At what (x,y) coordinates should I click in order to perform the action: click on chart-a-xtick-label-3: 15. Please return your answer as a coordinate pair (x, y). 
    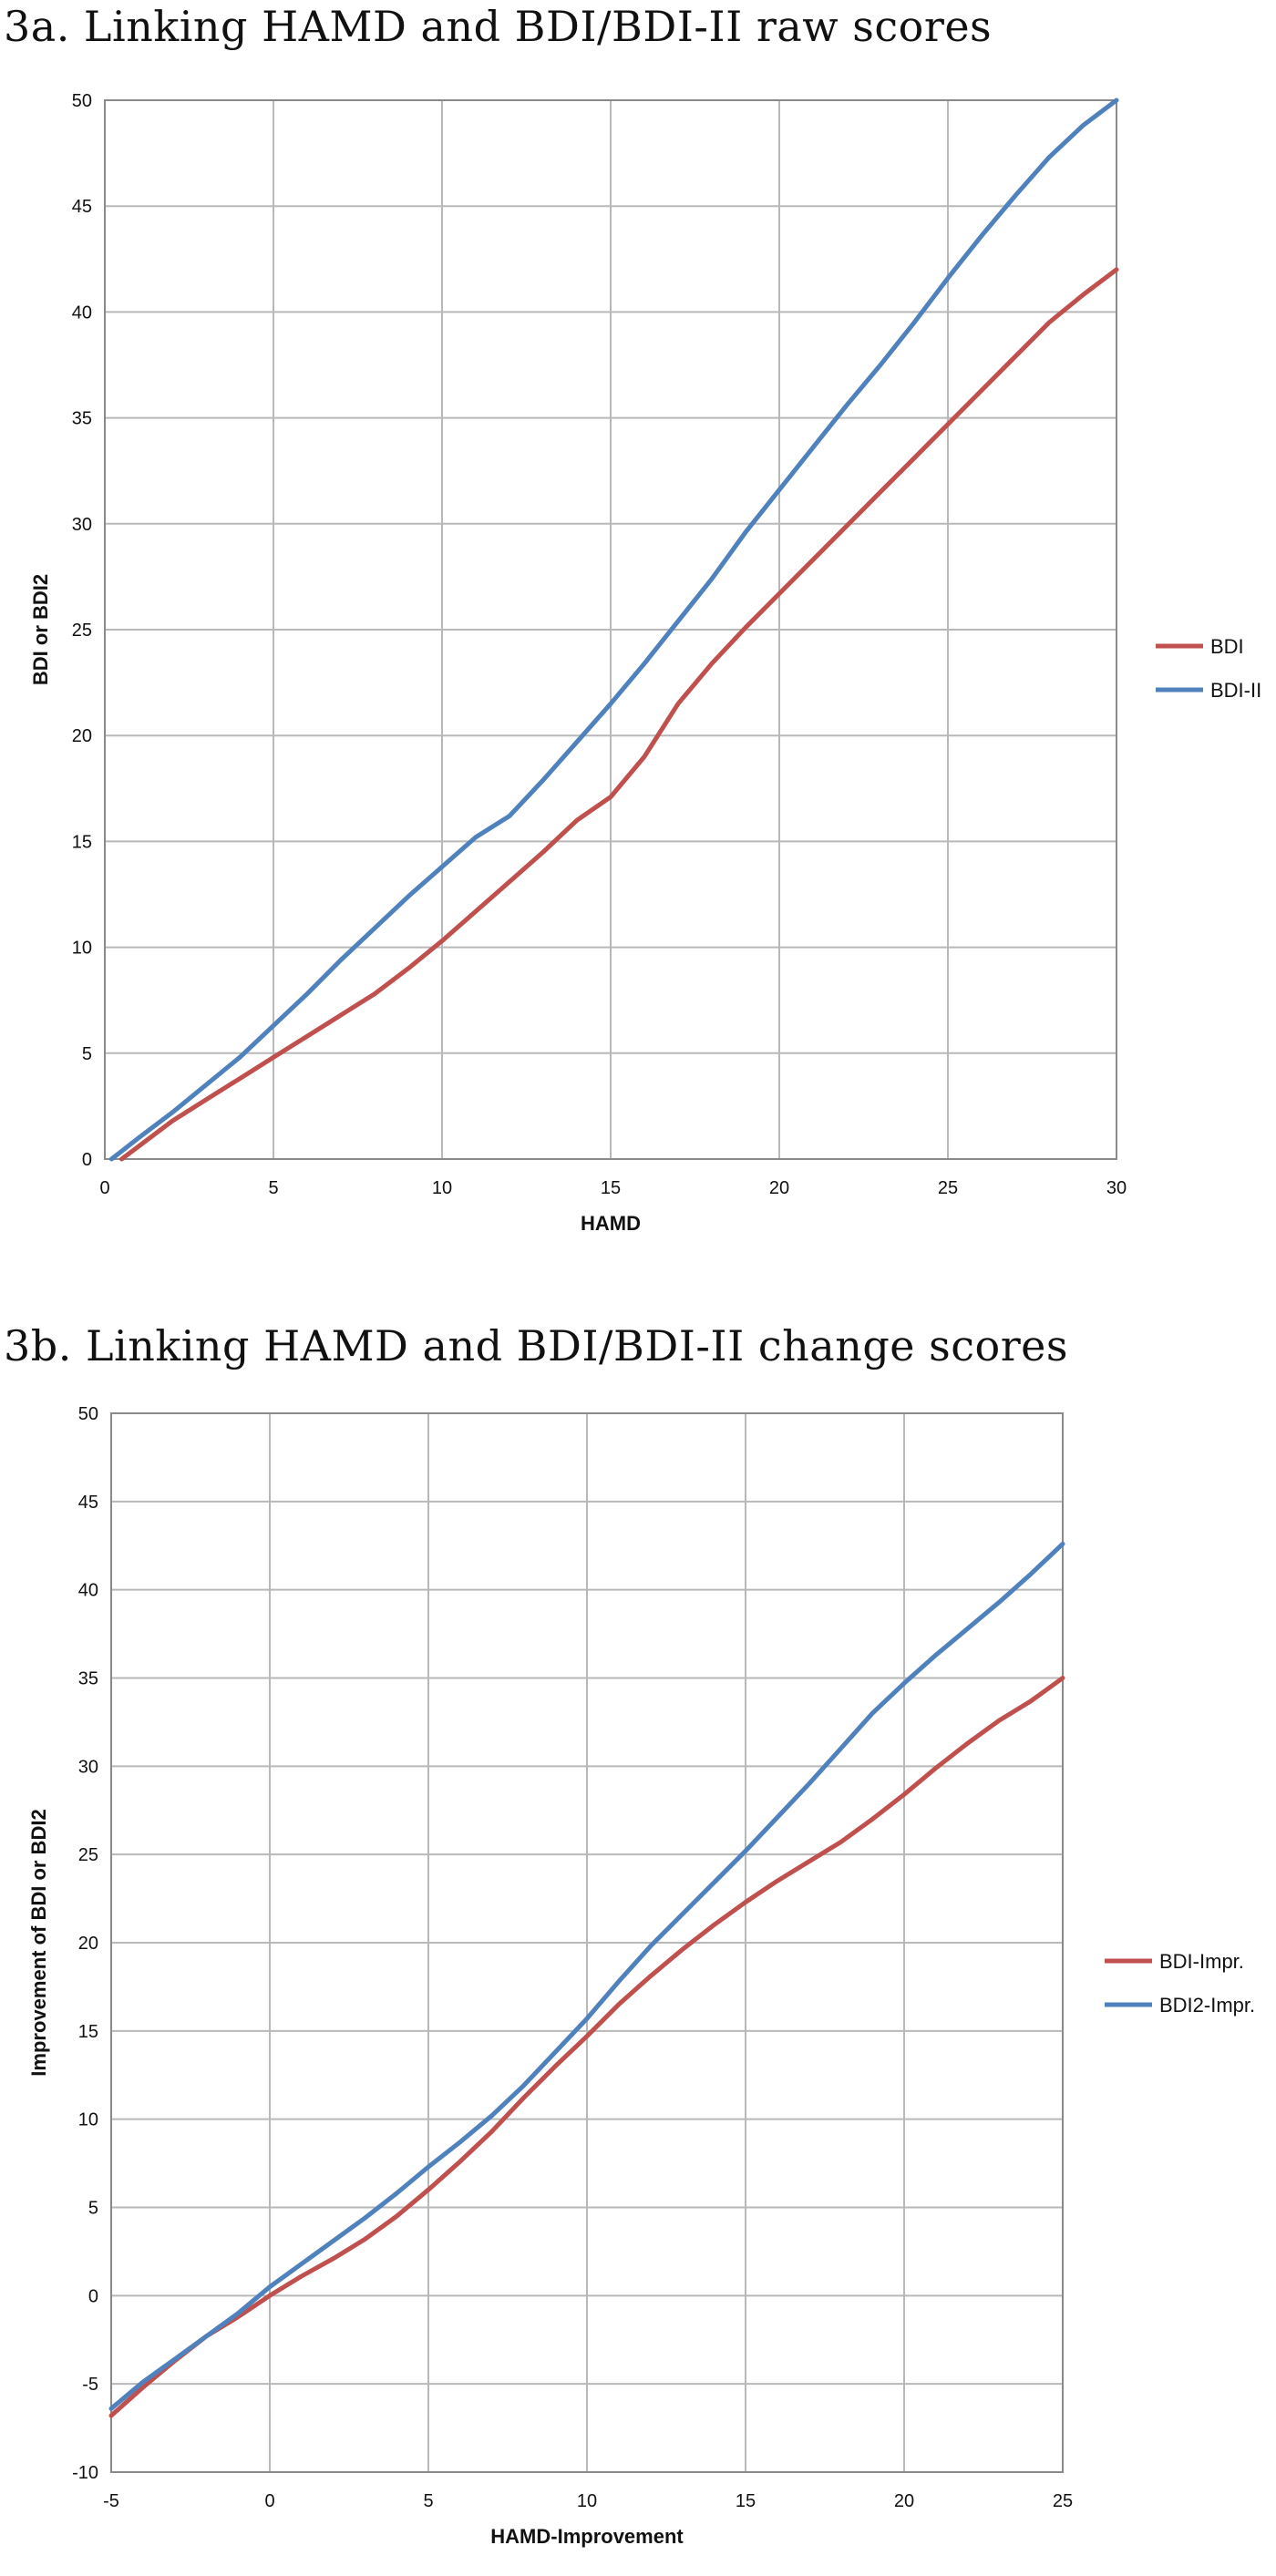
    Looking at the image, I should click on (611, 1188).